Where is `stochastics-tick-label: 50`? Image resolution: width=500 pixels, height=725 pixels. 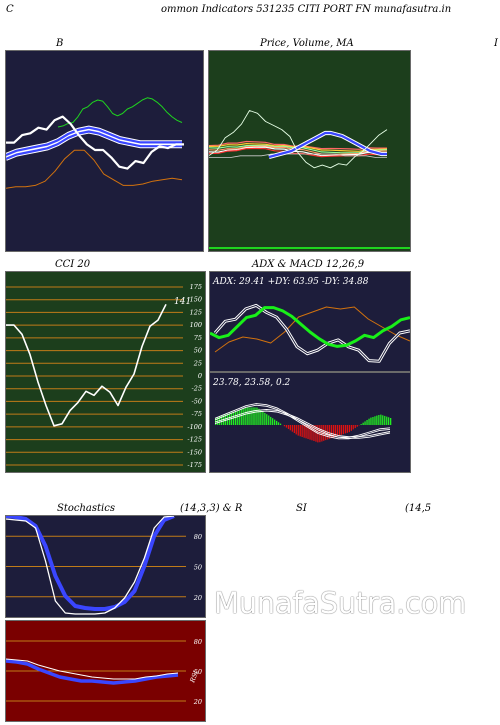
stochastics-tick-label: 50 is located at coordinates (198, 568).